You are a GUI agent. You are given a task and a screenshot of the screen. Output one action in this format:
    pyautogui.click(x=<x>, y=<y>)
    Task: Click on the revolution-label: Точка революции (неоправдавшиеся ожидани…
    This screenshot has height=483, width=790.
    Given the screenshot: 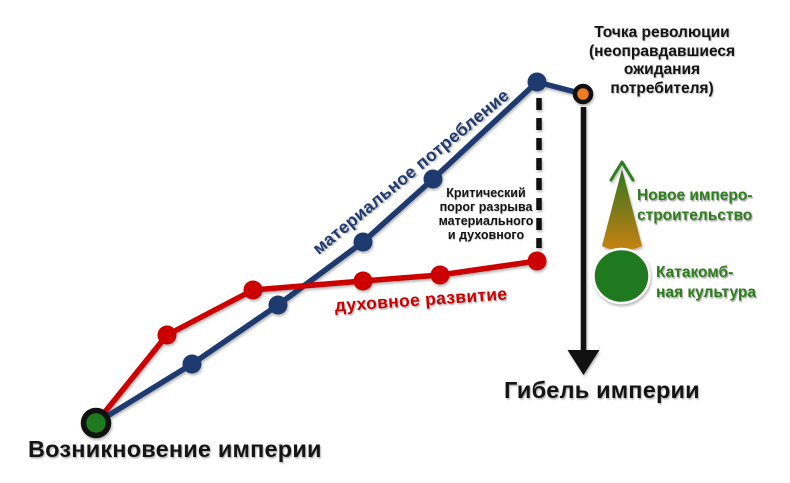 What is the action you would take?
    pyautogui.click(x=662, y=60)
    